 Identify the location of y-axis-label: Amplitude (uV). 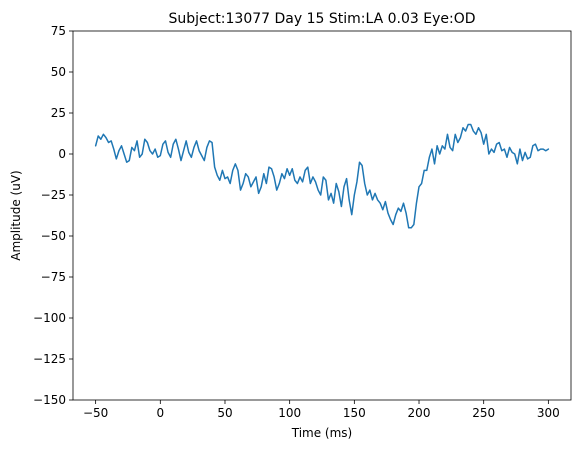
(16, 215).